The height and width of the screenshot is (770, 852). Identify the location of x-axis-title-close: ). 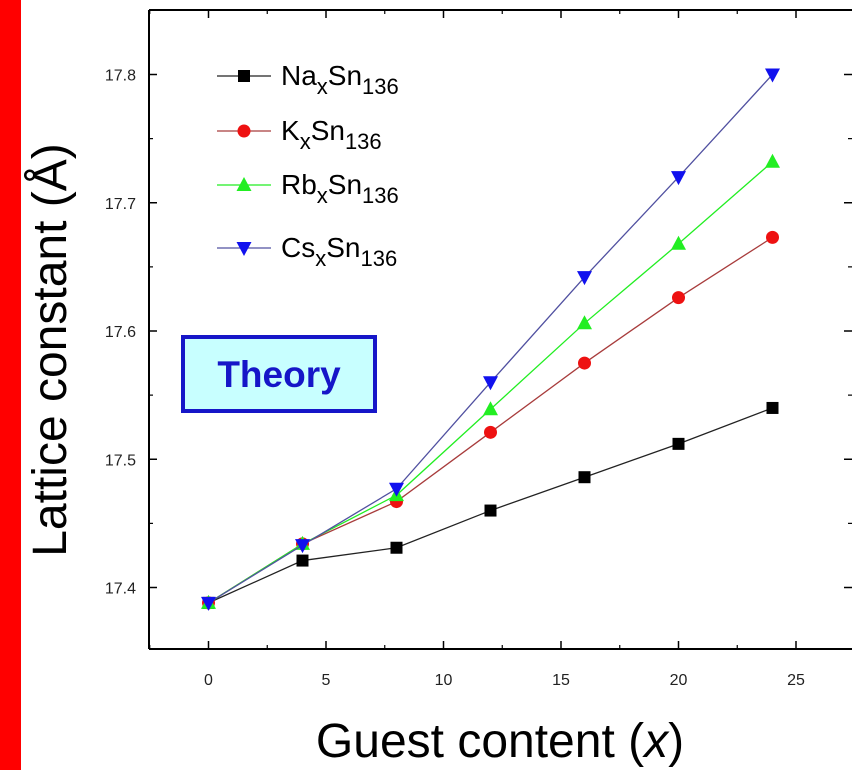
(676, 741).